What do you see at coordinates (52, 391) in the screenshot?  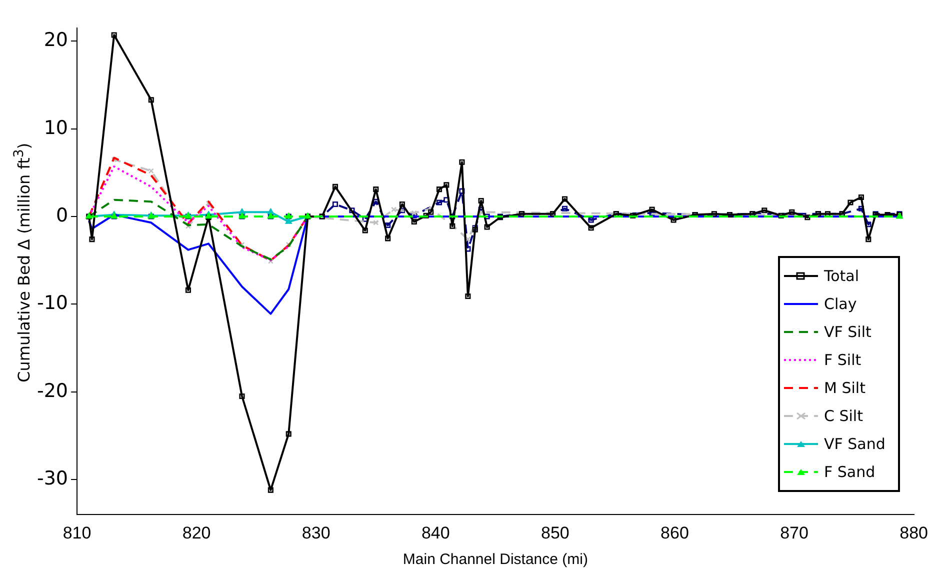 I see `y-tick-label: -20` at bounding box center [52, 391].